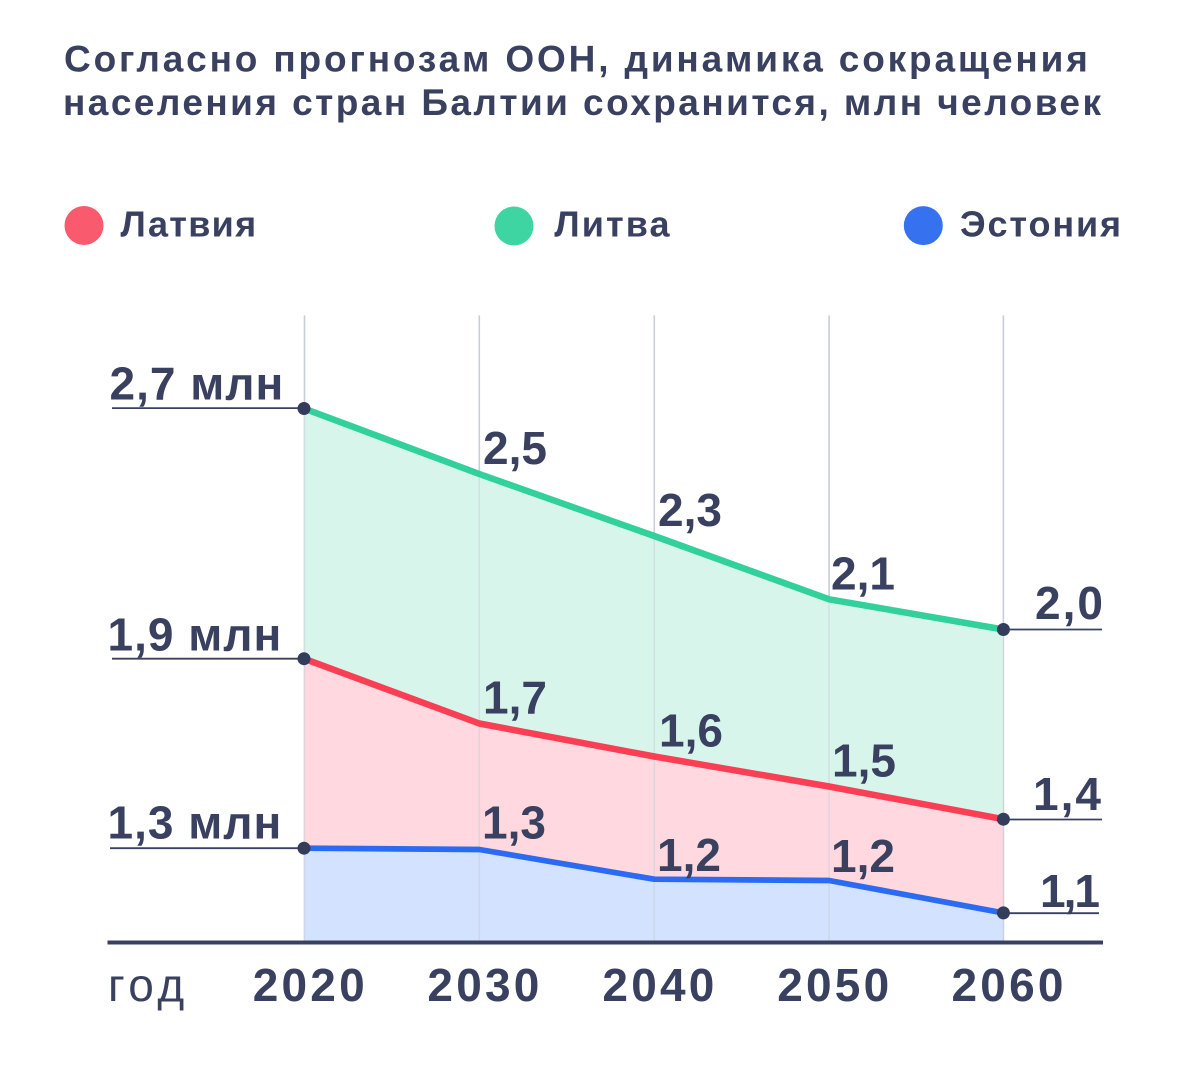 This screenshot has height=1073, width=1183. What do you see at coordinates (1009, 985) in the screenshot?
I see `svg-text: 2060` at bounding box center [1009, 985].